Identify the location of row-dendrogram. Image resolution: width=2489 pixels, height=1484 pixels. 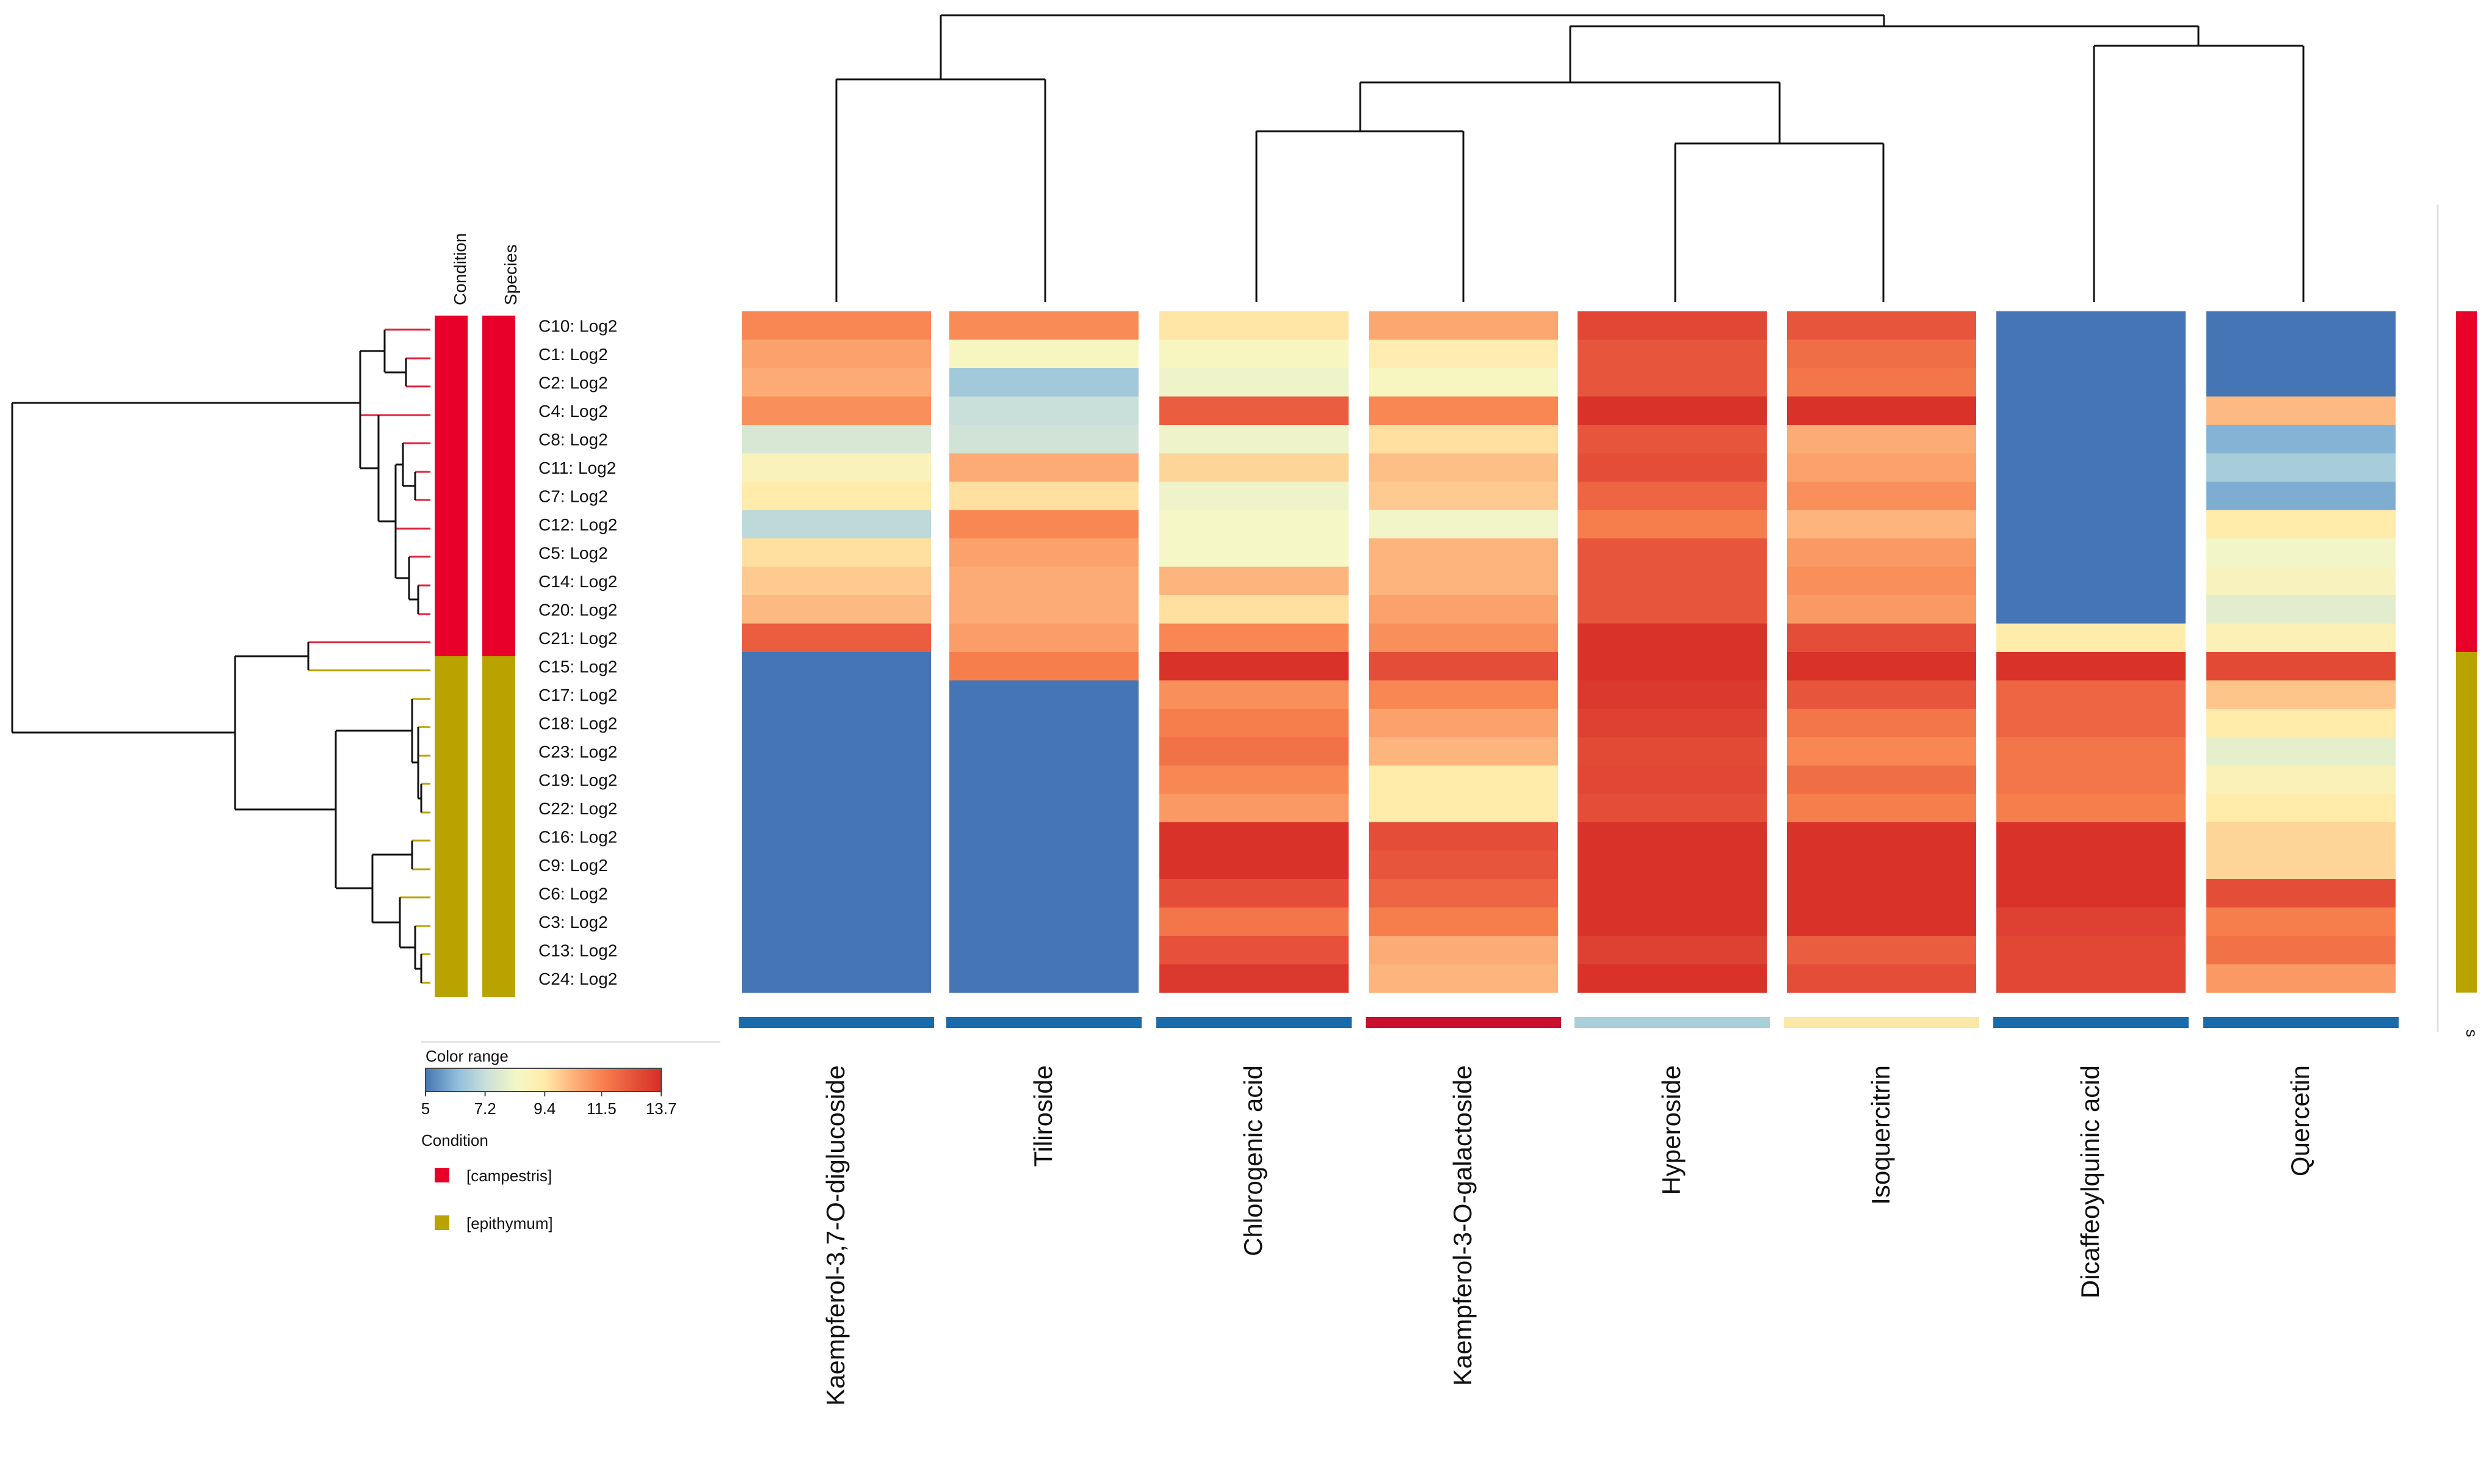
(220, 656).